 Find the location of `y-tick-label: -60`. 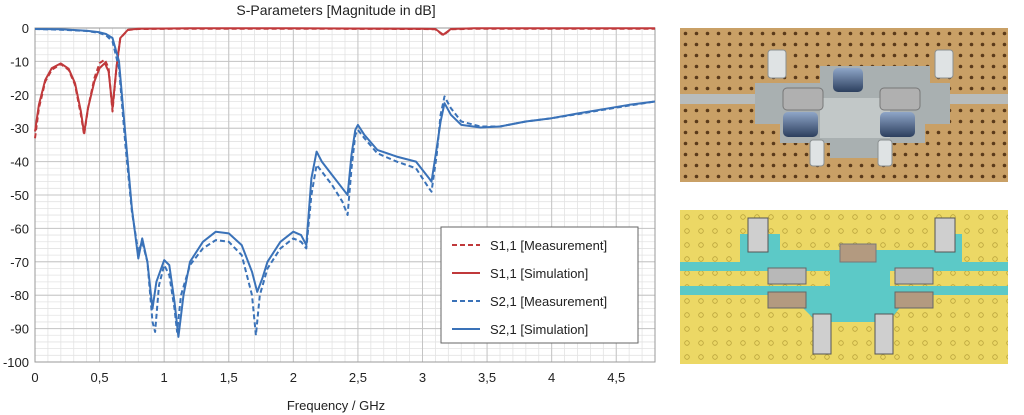

y-tick-label: -60 is located at coordinates (19, 228).